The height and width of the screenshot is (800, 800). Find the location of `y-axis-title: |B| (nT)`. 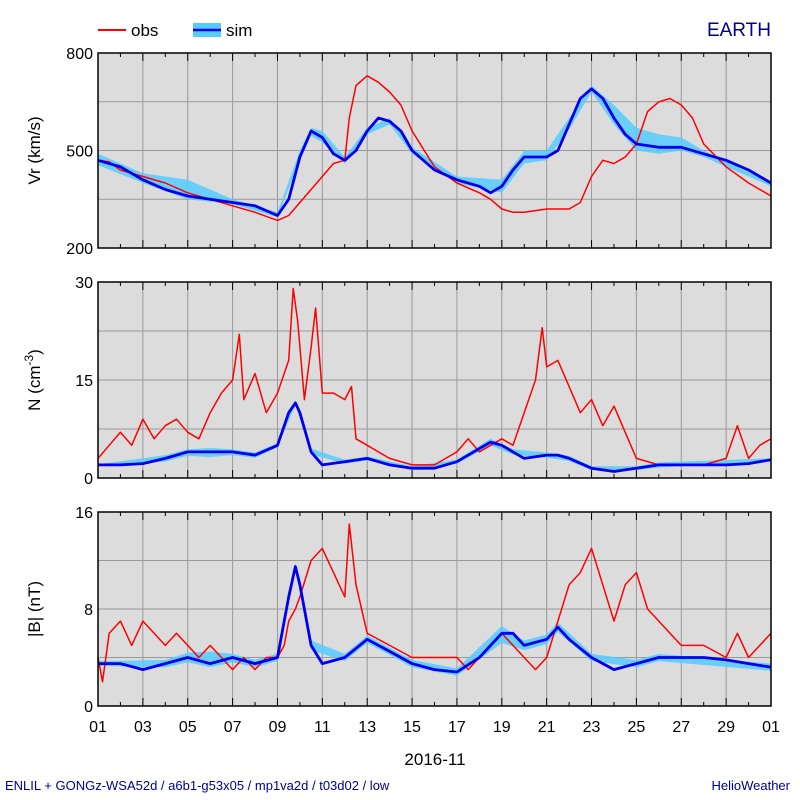

y-axis-title: |B| (nT) is located at coordinates (34, 609).